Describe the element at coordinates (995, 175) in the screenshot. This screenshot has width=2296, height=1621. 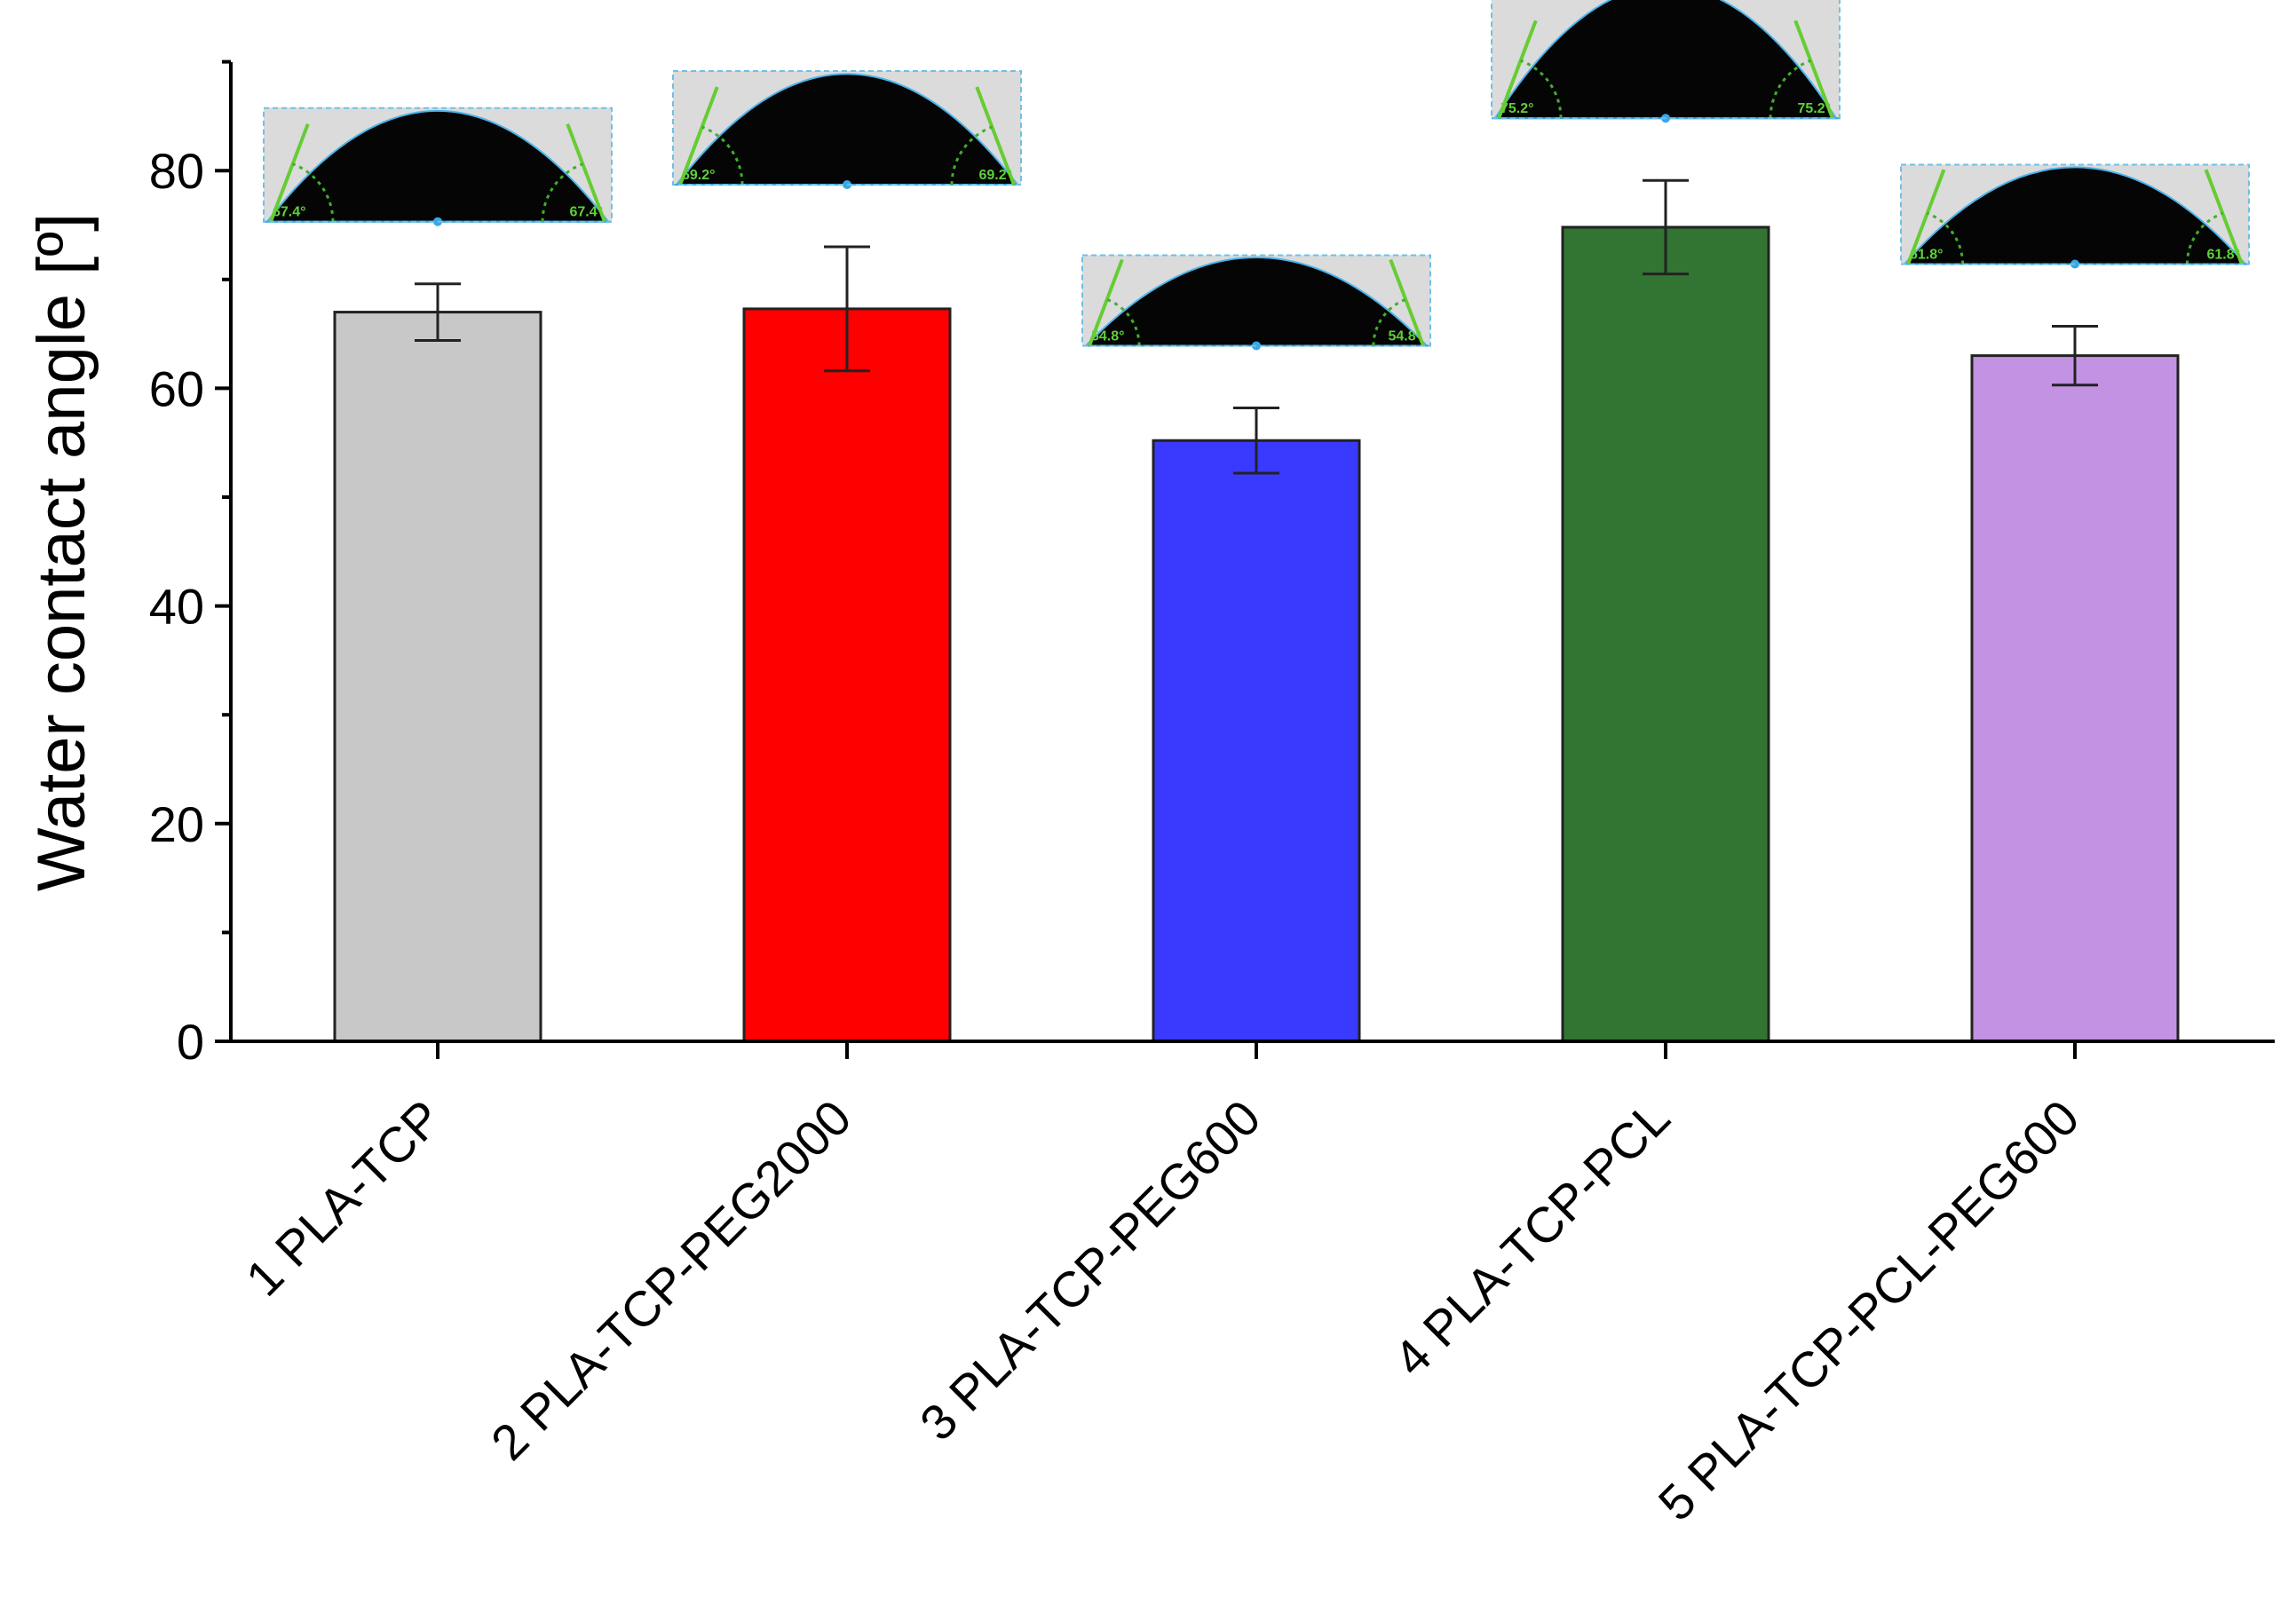
I see `angle-label-right: 69.2°` at that location.